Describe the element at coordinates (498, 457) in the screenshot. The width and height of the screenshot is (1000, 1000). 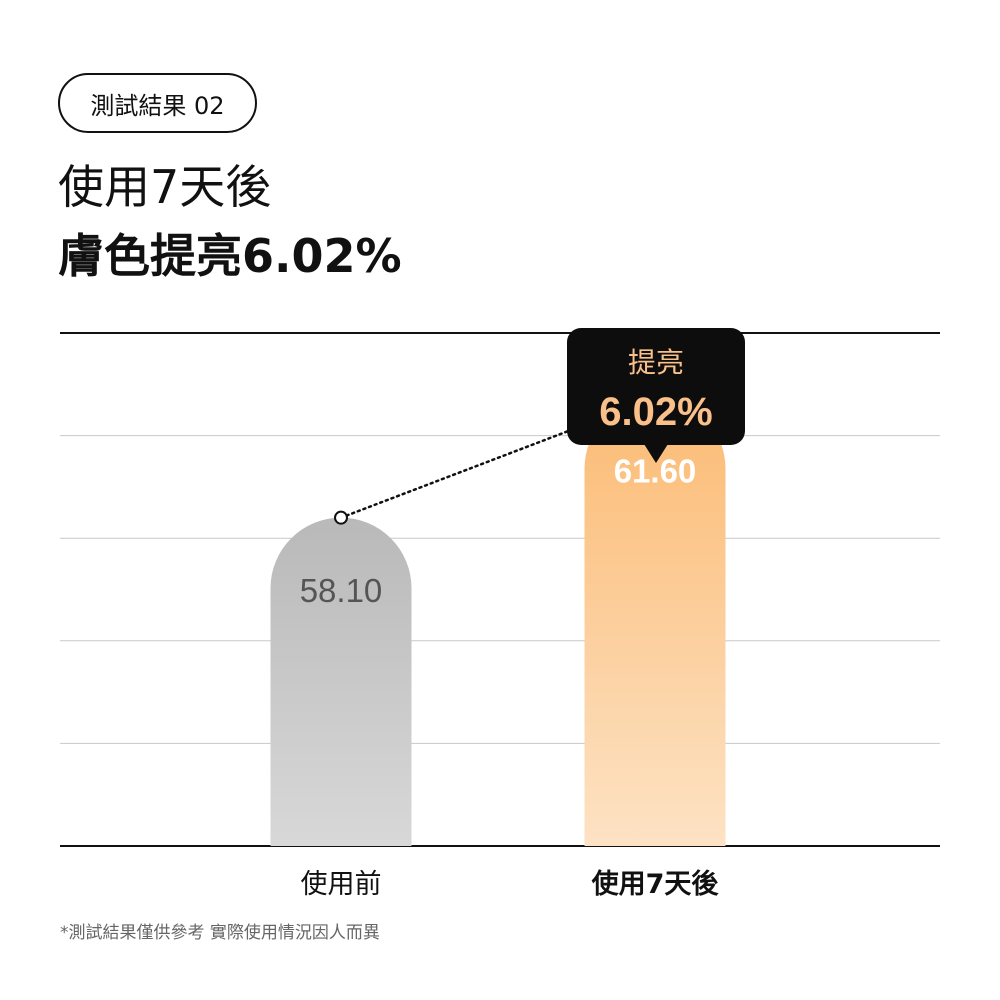
I see `trend-connector-line` at that location.